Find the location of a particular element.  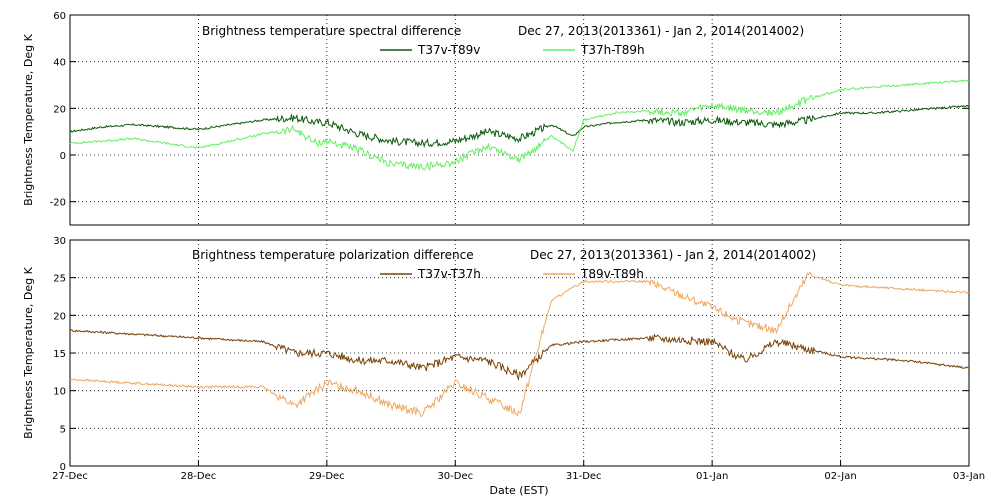

y-tick-label: 30 is located at coordinates (59, 241).